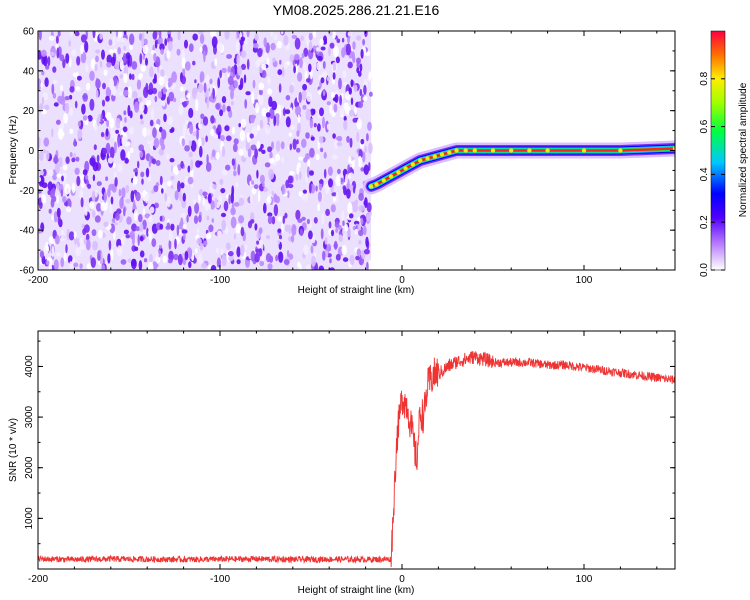  I want to click on chart-title: YM08.2025.286.21.21.E16, so click(356, 10).